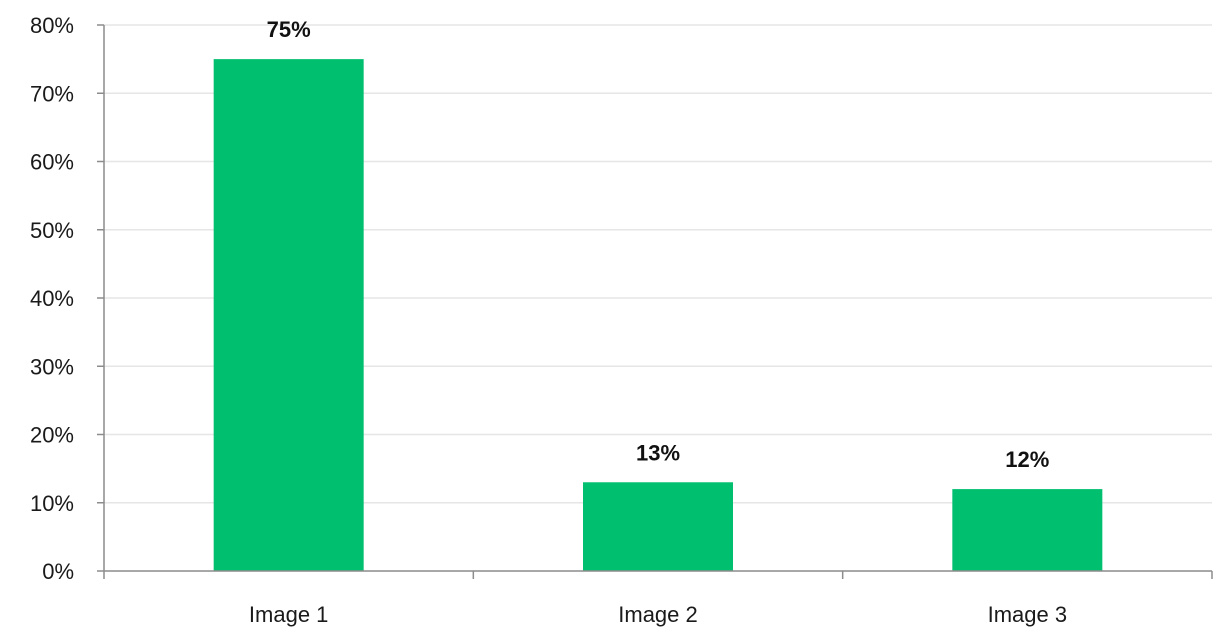 This screenshot has height=632, width=1220. I want to click on y-tick-label: 50%, so click(52, 230).